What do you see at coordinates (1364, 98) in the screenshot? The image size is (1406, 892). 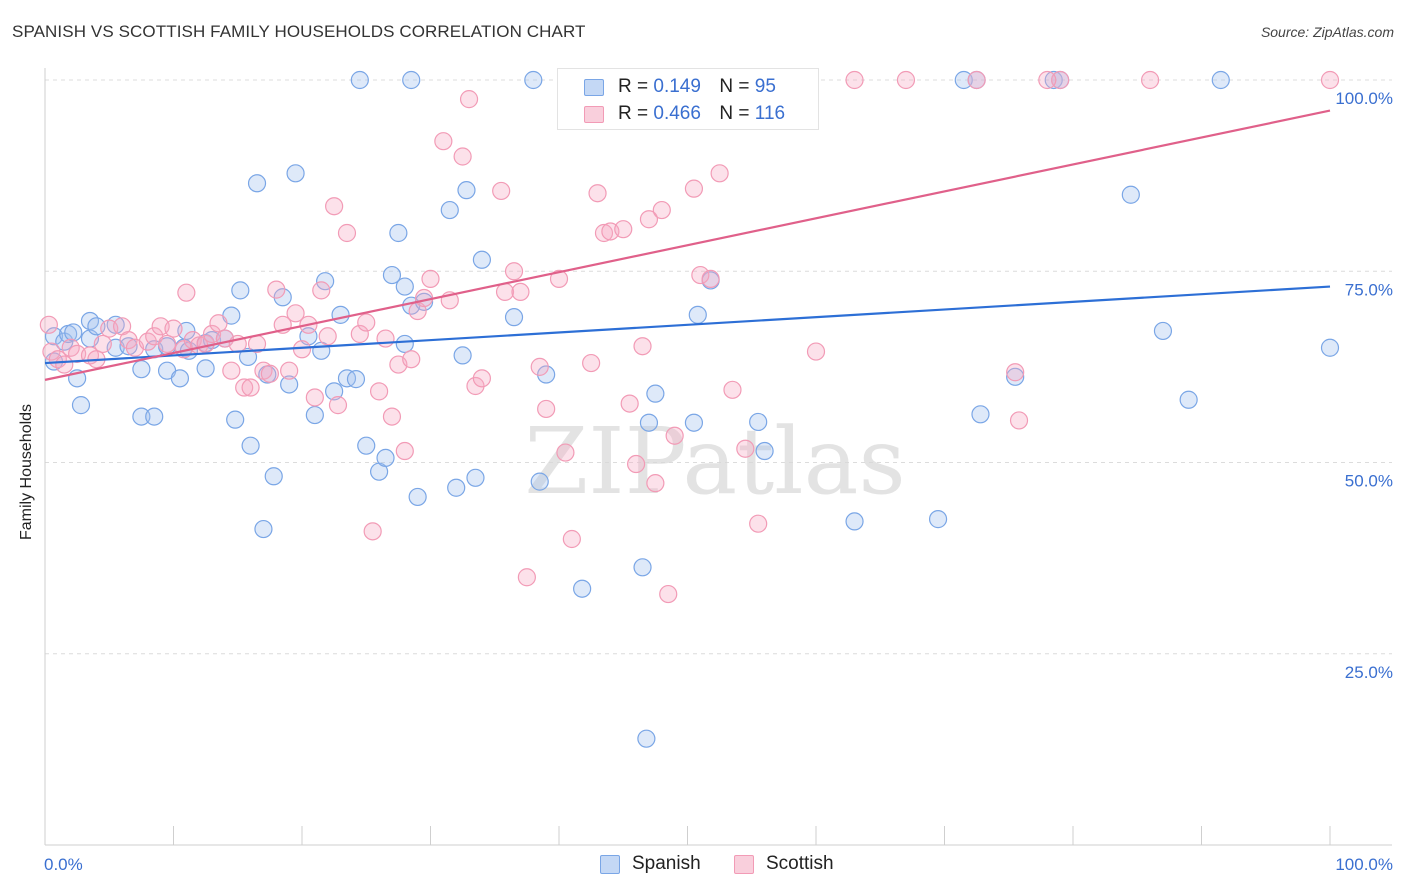 I see `y-tick-label: 100.0%` at bounding box center [1364, 98].